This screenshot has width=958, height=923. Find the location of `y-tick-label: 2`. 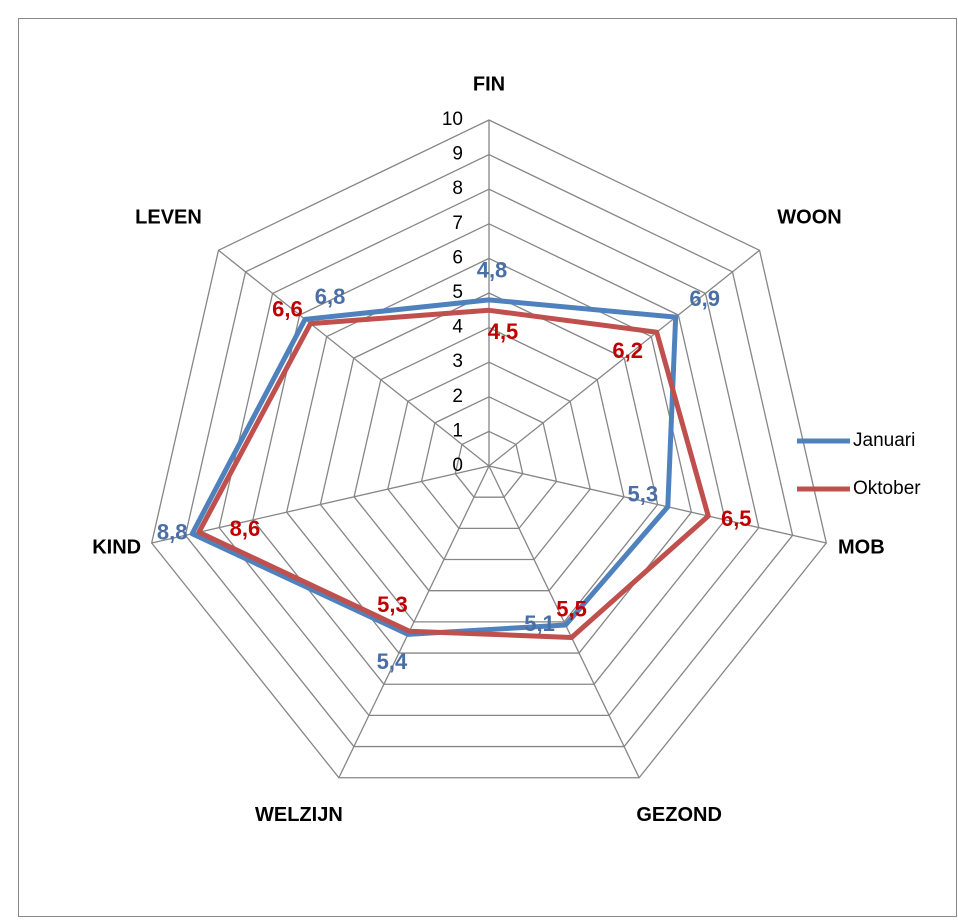

y-tick-label: 2 is located at coordinates (457, 396).